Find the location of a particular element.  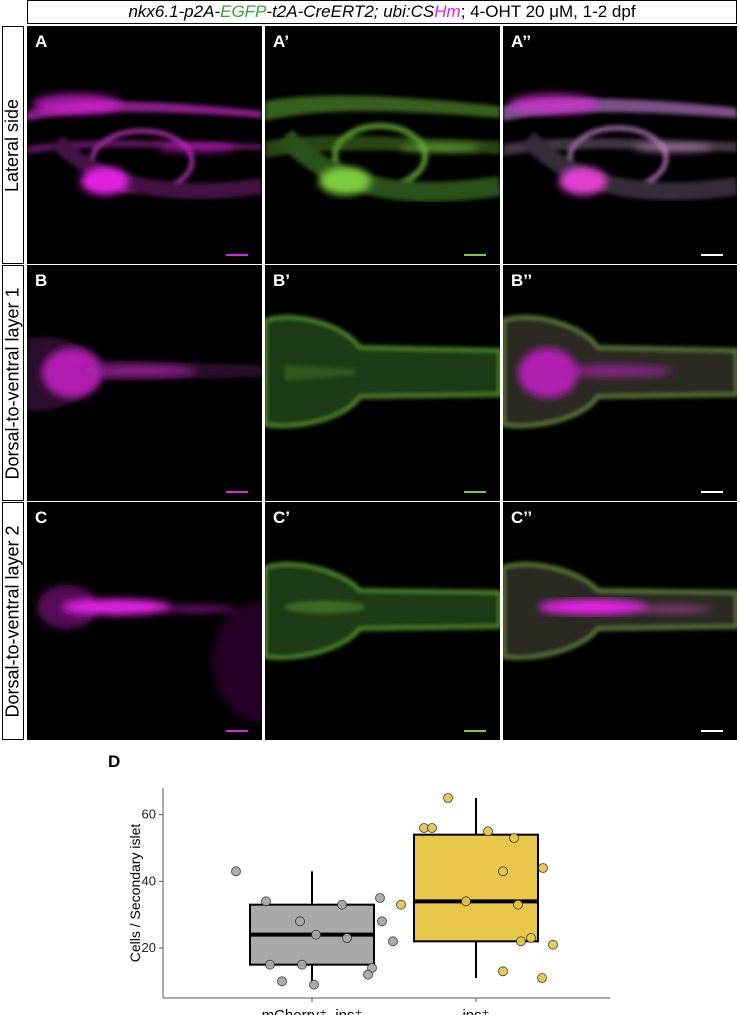

panel-letter: C’ is located at coordinates (281, 517).